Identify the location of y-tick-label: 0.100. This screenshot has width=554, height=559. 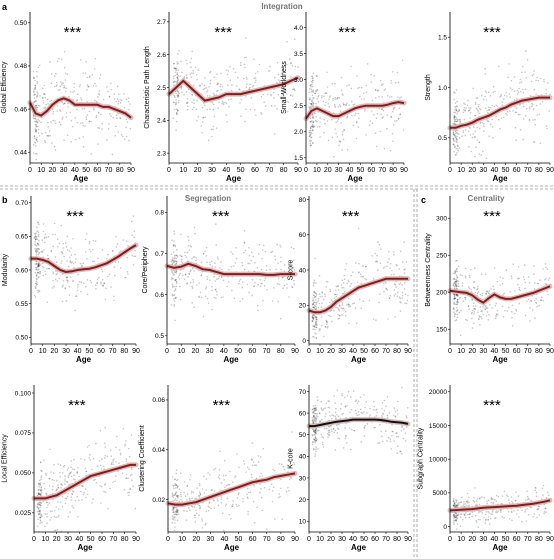
(23, 393).